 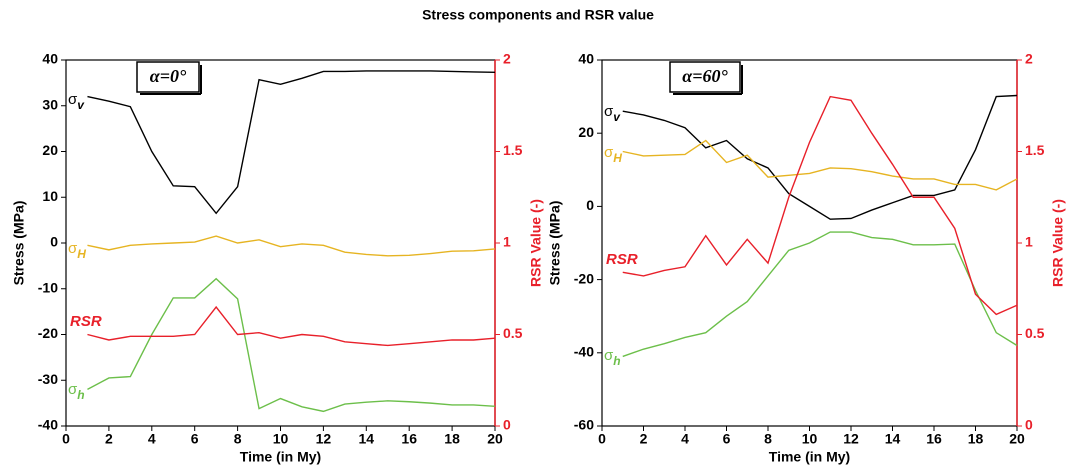 I want to click on annotation: α=0°, so click(x=168, y=76).